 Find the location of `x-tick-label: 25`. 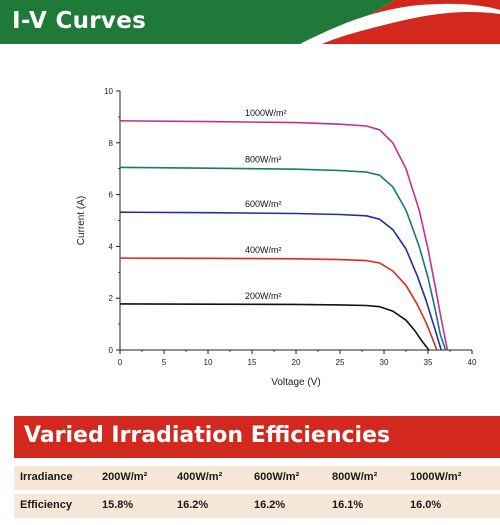

x-tick-label: 25 is located at coordinates (340, 362).